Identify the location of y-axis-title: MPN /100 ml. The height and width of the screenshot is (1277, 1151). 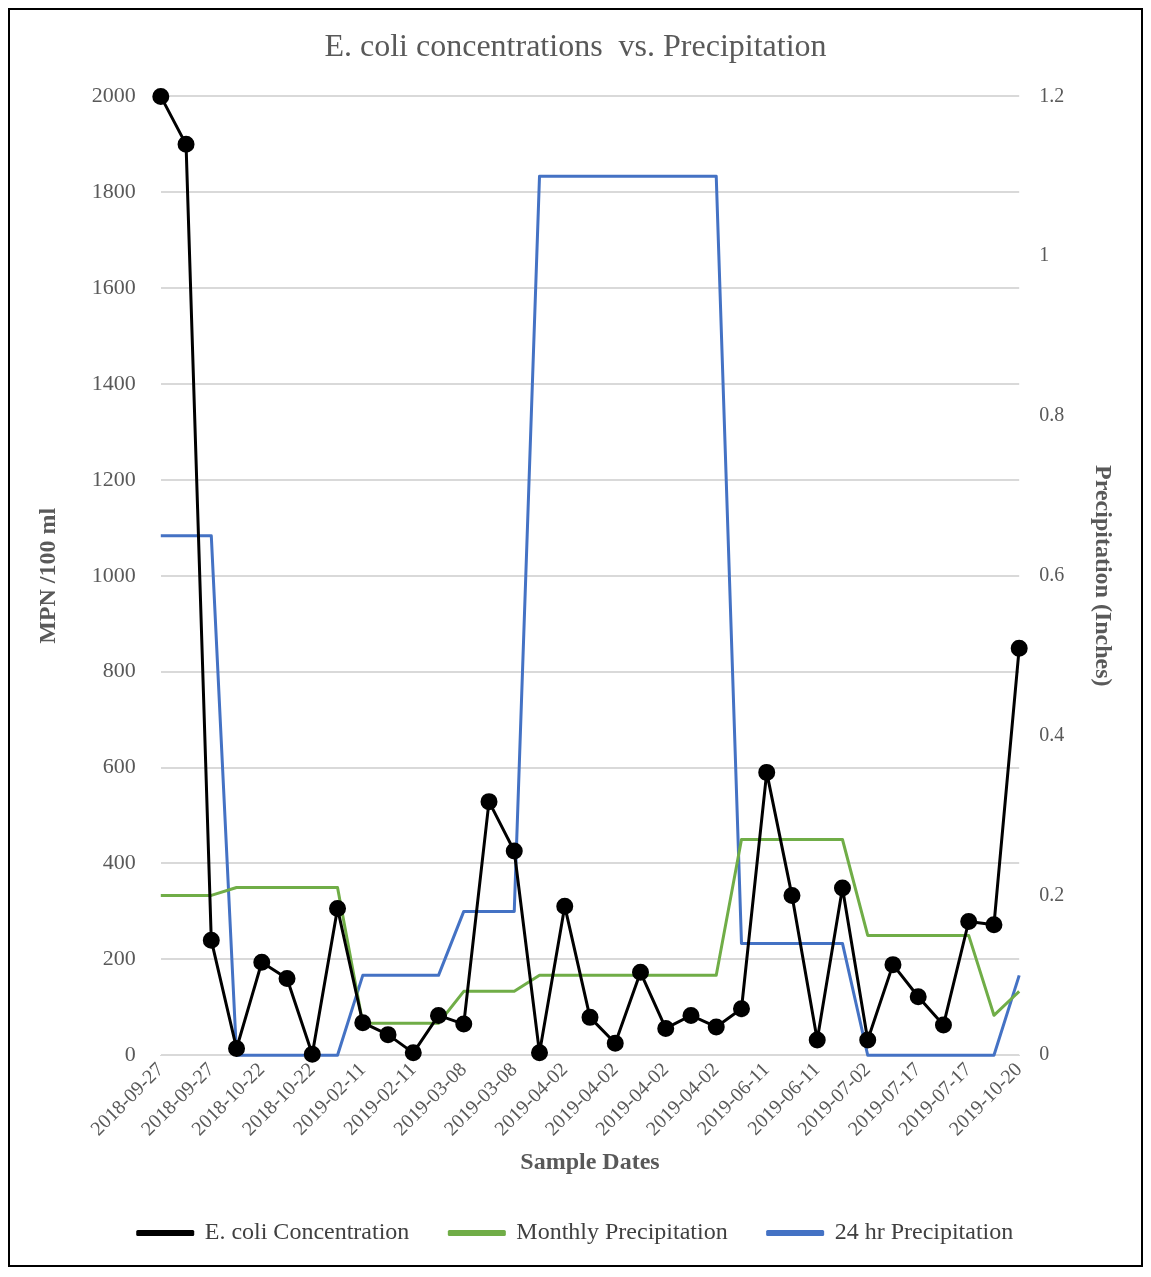
(46, 575).